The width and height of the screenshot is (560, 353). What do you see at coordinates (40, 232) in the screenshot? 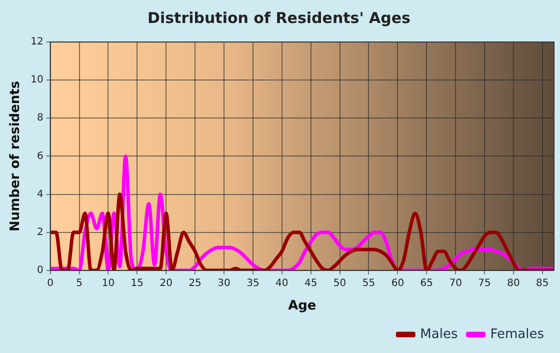
I see `y-tick-label: 2` at bounding box center [40, 232].